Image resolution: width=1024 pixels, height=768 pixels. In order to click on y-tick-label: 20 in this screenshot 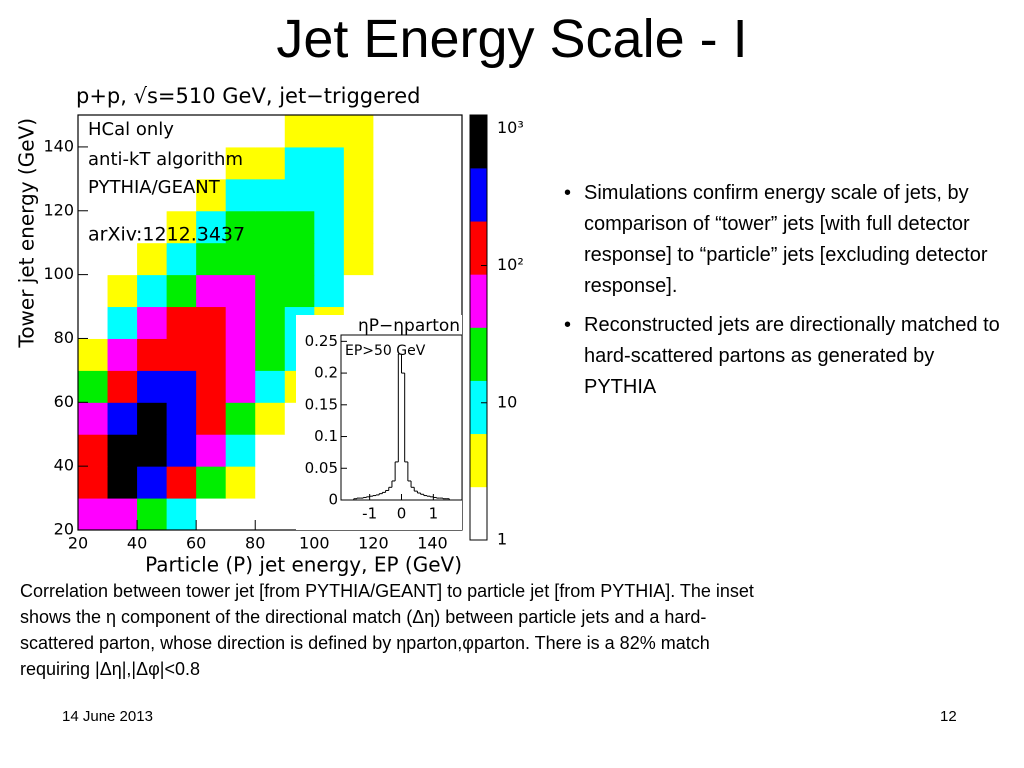, I will do `click(64, 529)`.